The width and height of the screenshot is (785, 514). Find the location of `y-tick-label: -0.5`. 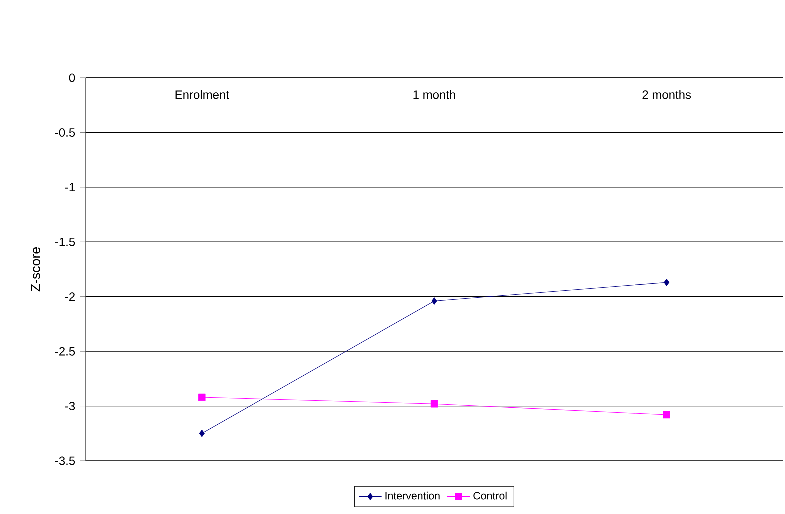

y-tick-label: -0.5 is located at coordinates (65, 132).